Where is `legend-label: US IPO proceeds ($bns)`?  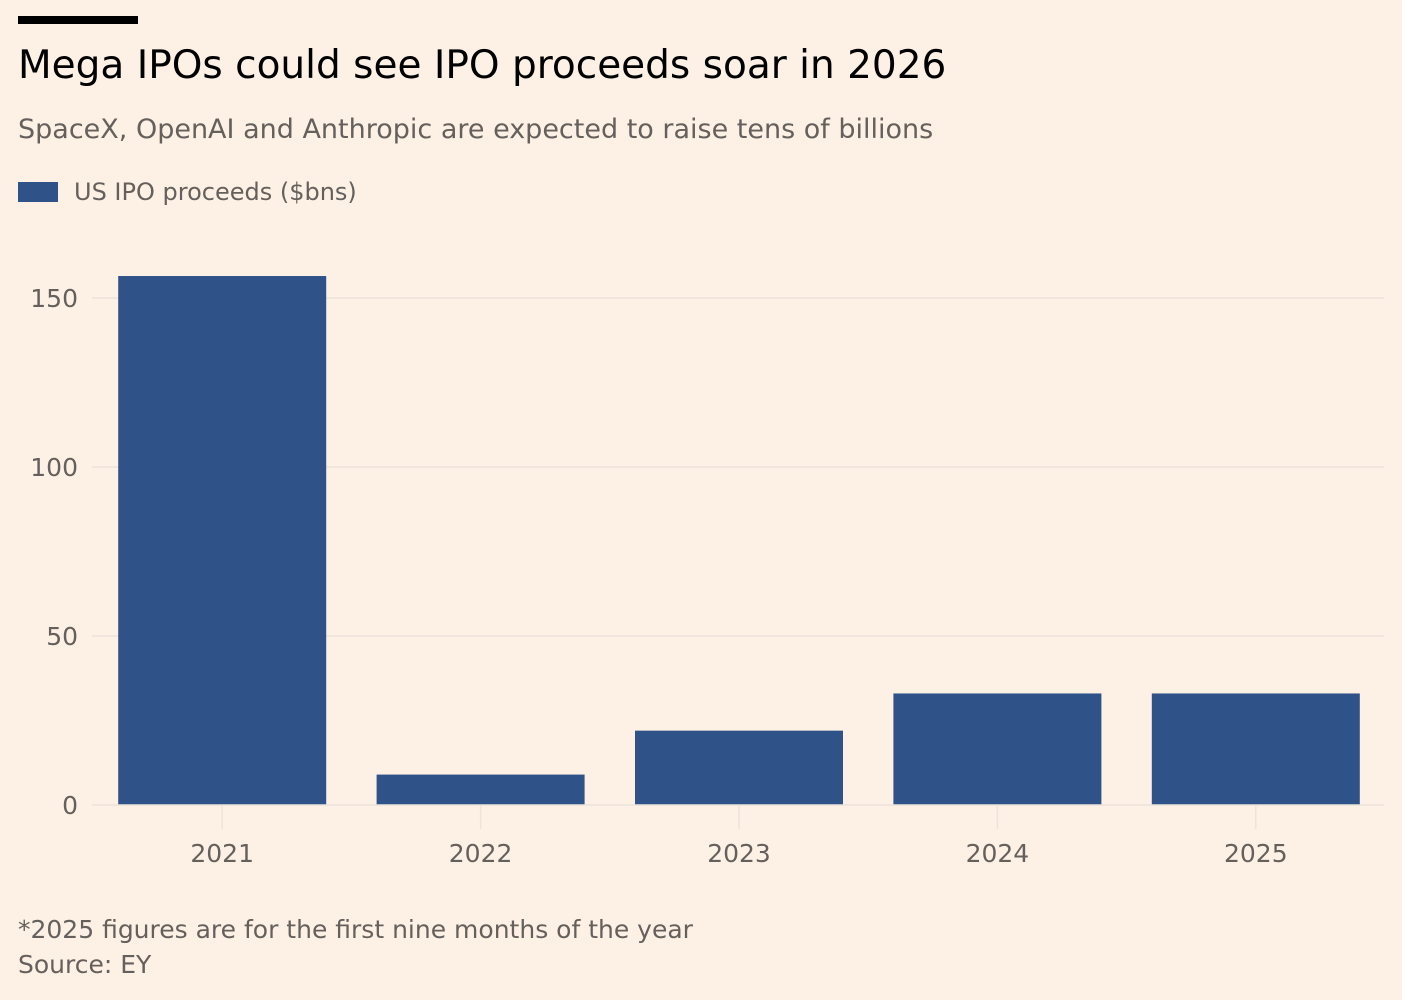
legend-label: US IPO proceeds ($bns) is located at coordinates (215, 192).